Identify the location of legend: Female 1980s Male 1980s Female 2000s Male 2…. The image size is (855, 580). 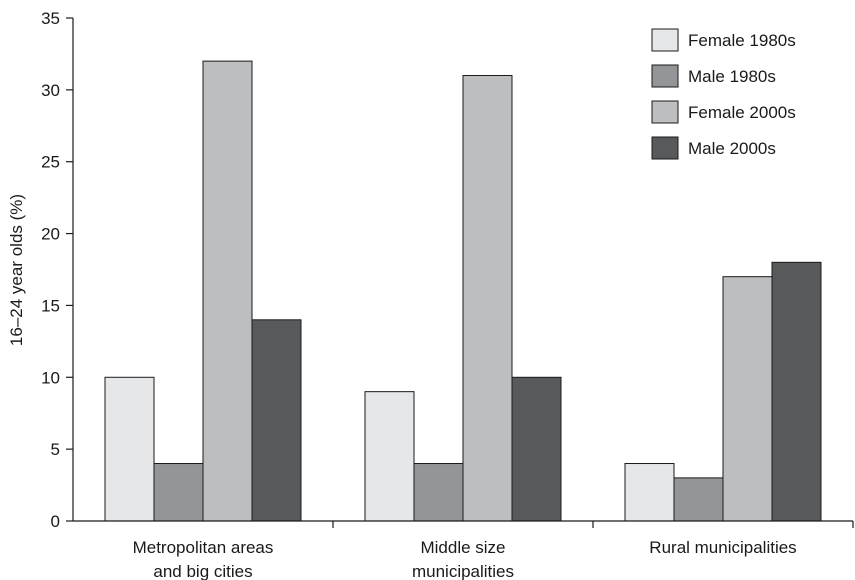
(723, 94).